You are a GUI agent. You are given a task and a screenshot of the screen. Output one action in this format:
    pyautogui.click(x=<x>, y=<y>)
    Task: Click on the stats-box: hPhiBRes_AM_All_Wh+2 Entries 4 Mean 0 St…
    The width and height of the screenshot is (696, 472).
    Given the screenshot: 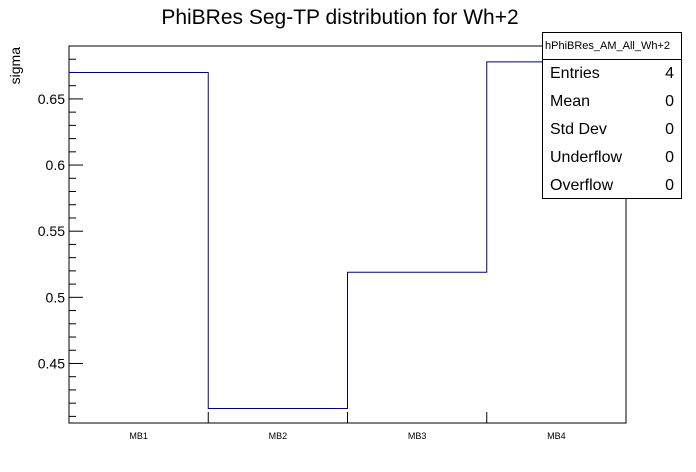 What is the action you would take?
    pyautogui.click(x=612, y=115)
    